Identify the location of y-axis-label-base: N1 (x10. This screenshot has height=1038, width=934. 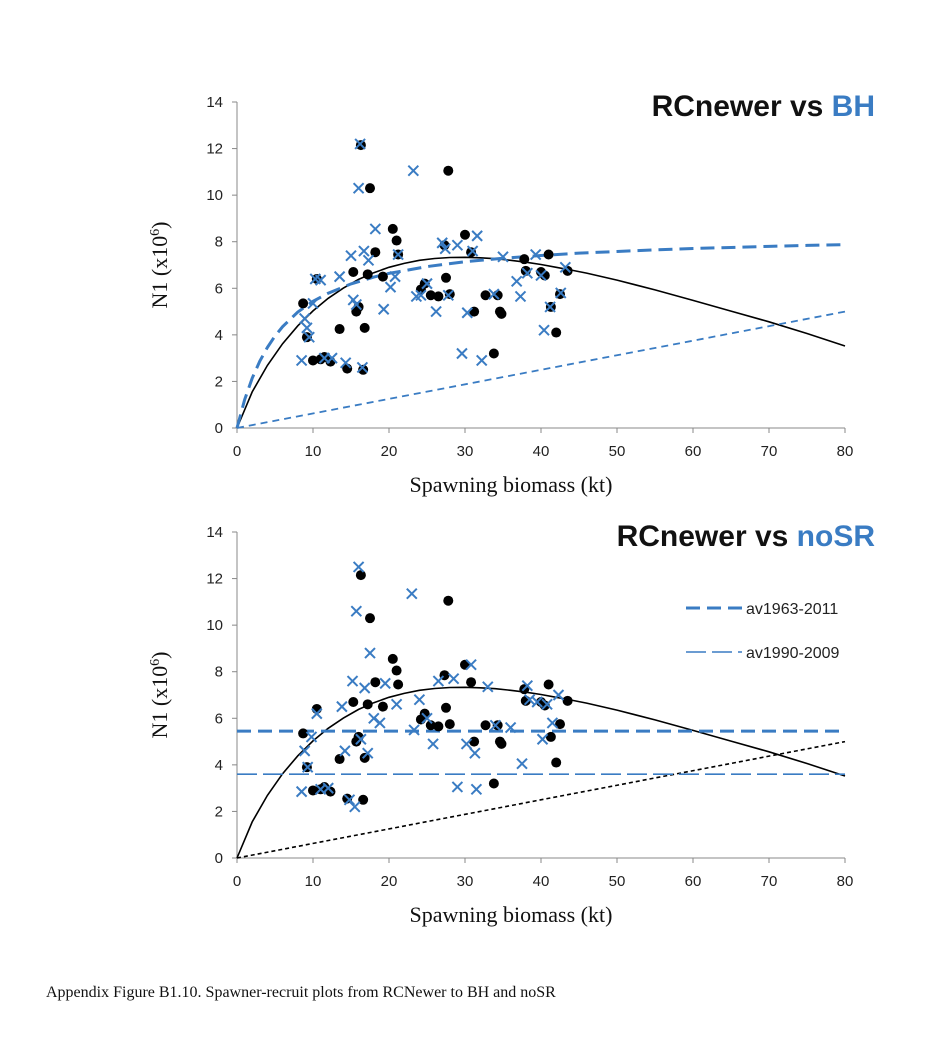
(159, 272).